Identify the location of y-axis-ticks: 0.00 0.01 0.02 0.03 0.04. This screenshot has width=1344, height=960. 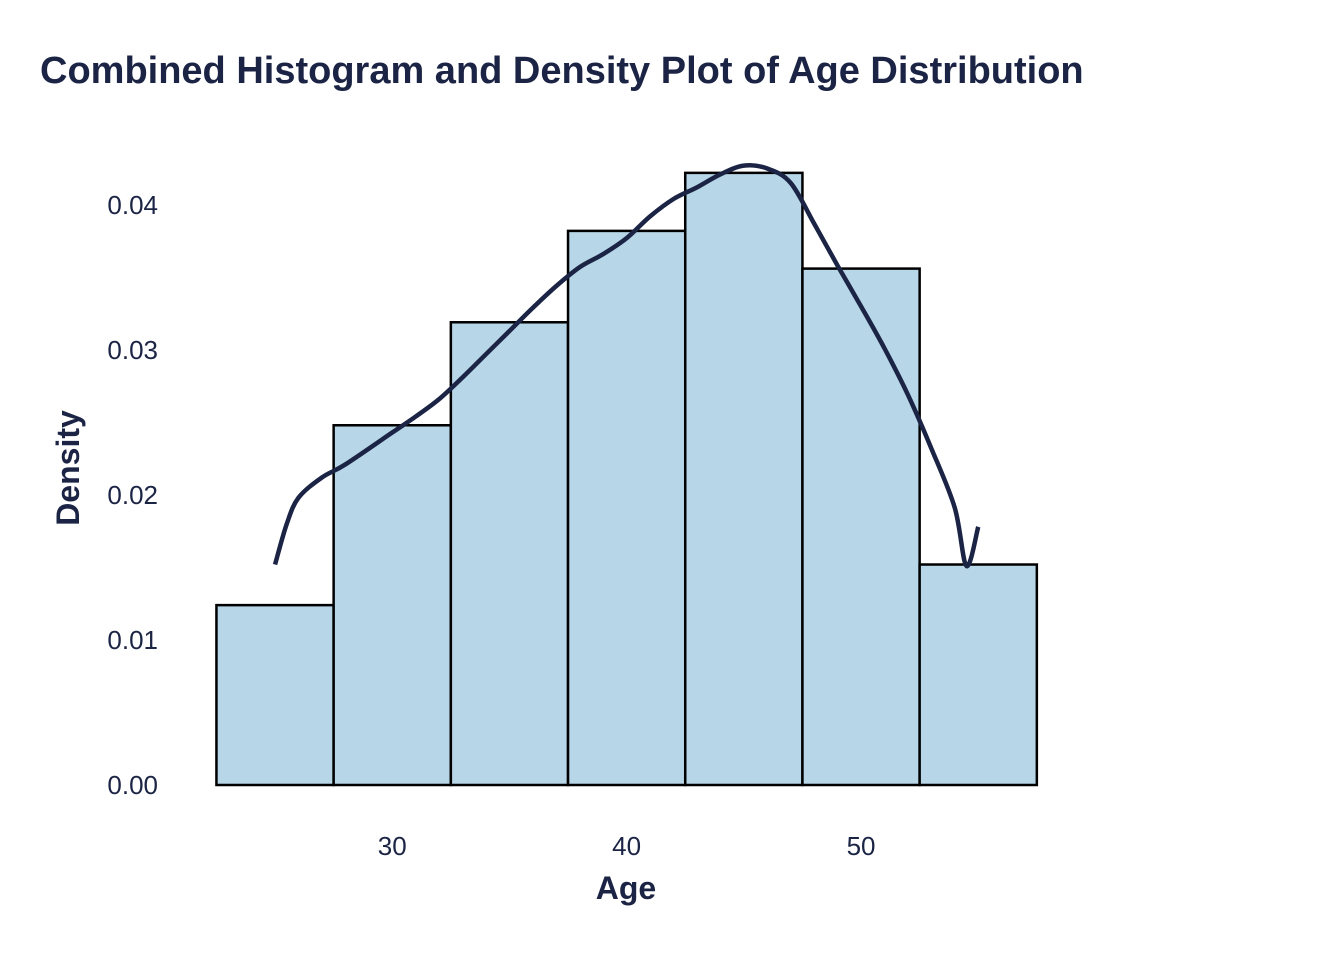
(132, 495).